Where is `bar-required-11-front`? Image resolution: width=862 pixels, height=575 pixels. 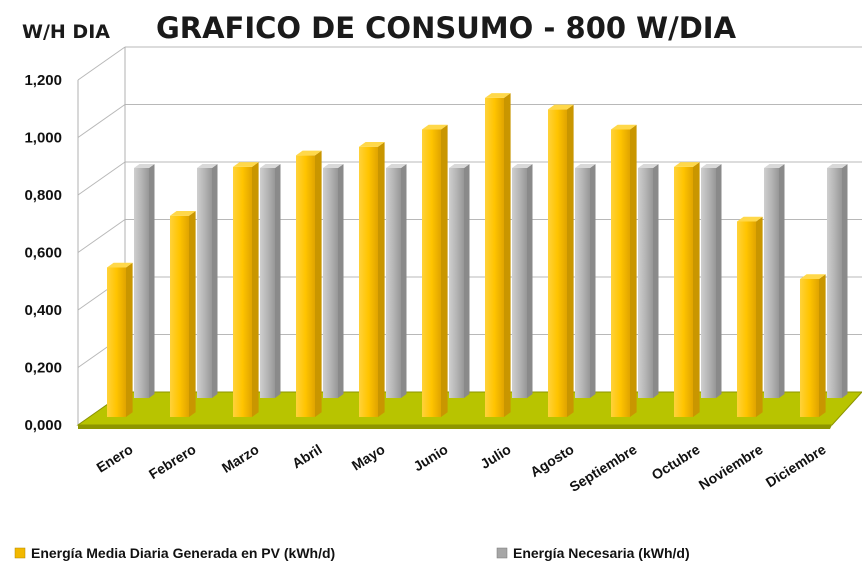 bar-required-11-front is located at coordinates (834, 283).